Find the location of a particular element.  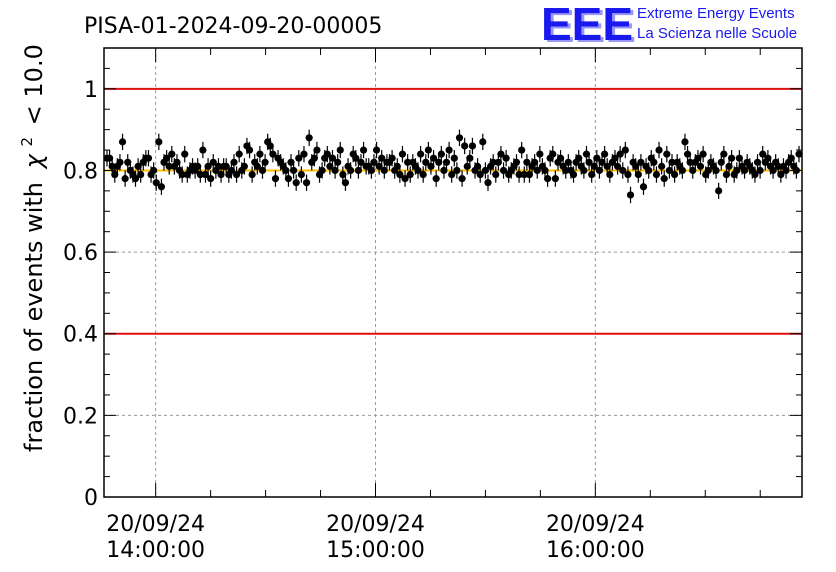

logo-letters: EEE is located at coordinates (587, 25).